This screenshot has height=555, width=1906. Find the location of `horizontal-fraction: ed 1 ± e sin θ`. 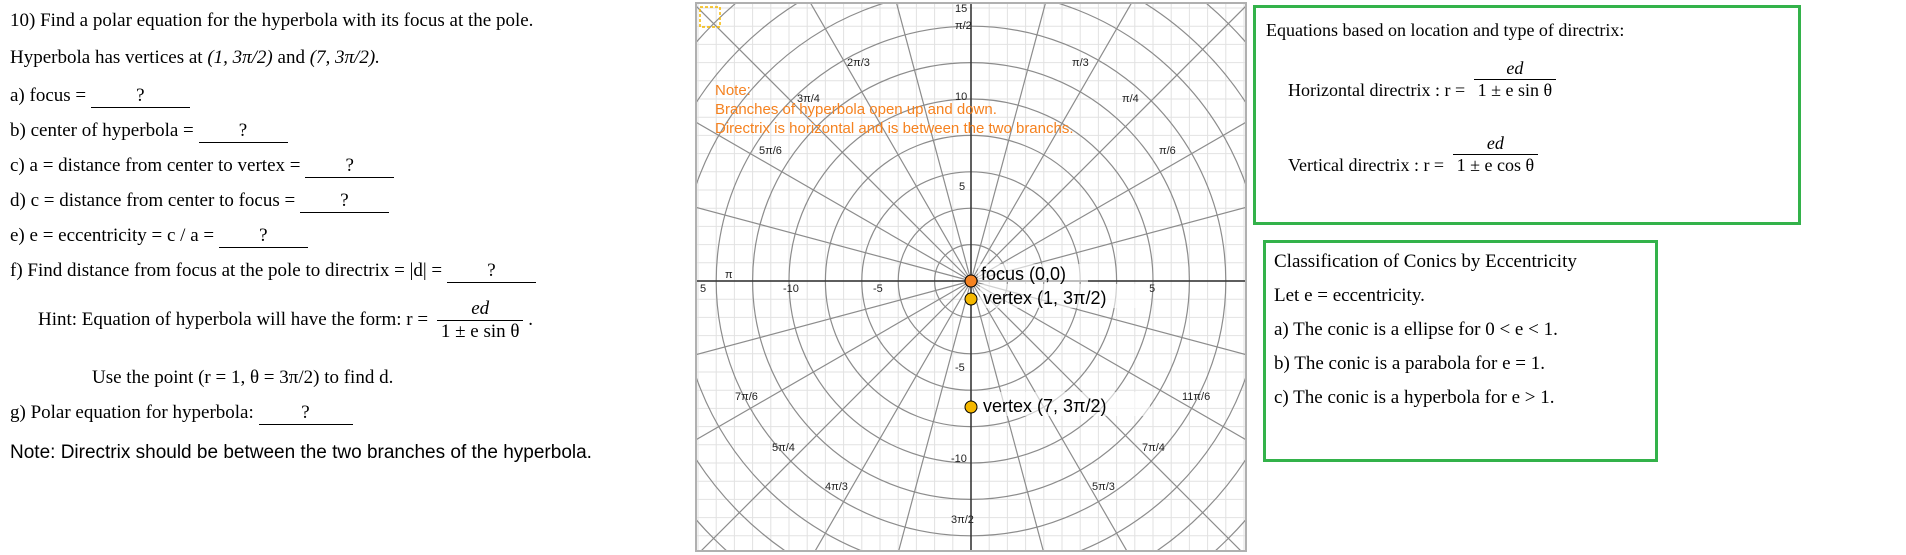

horizontal-fraction: ed 1 ± e sin θ is located at coordinates (1515, 79).